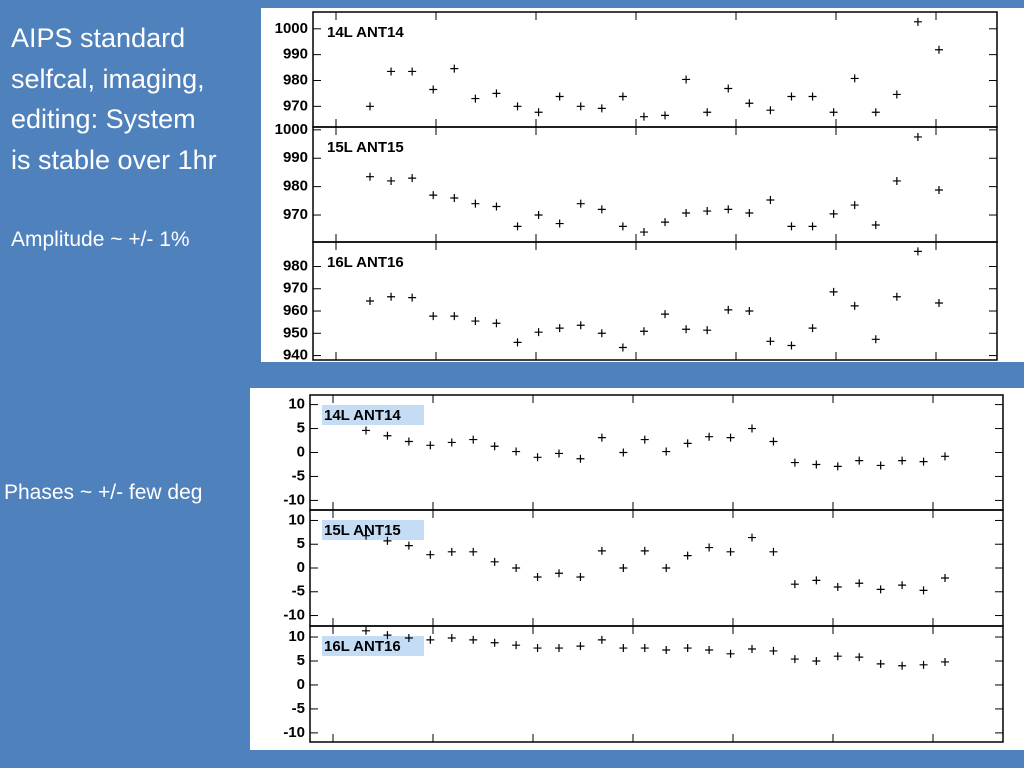  I want to click on y-tick-label: 0, so click(301, 684).